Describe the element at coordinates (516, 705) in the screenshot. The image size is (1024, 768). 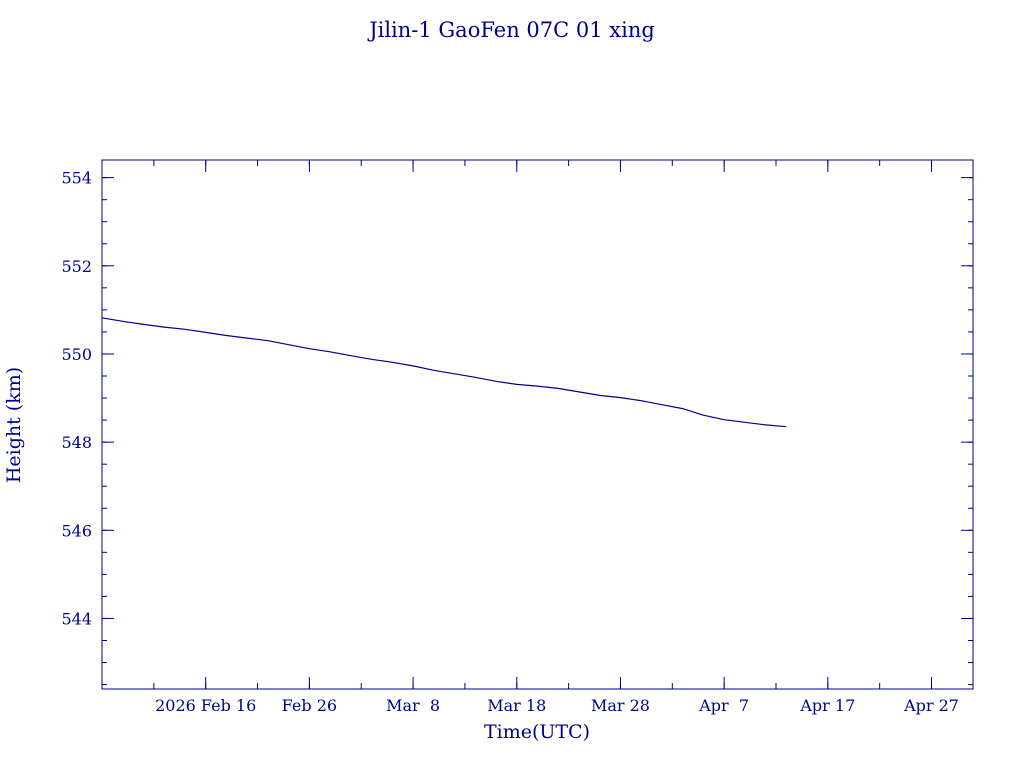
I see `x-tick-label: Mar 18` at that location.